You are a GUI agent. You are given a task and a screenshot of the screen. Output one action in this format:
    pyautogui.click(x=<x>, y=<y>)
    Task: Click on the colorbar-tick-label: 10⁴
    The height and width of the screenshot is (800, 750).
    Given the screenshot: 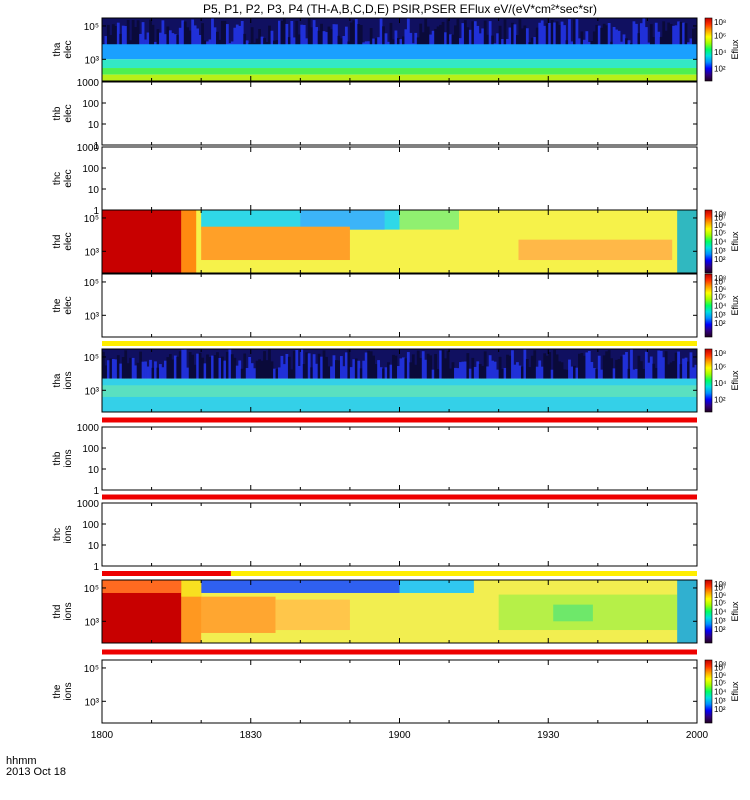 What is the action you would take?
    pyautogui.click(x=720, y=383)
    